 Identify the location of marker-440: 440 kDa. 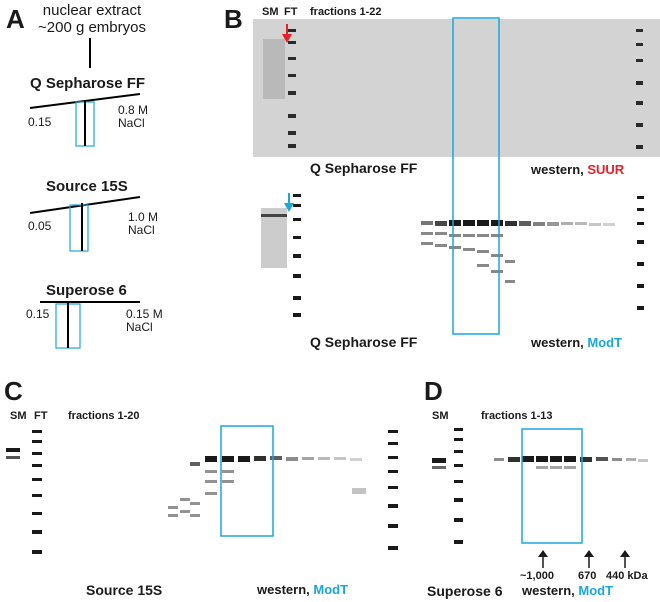
(627, 576).